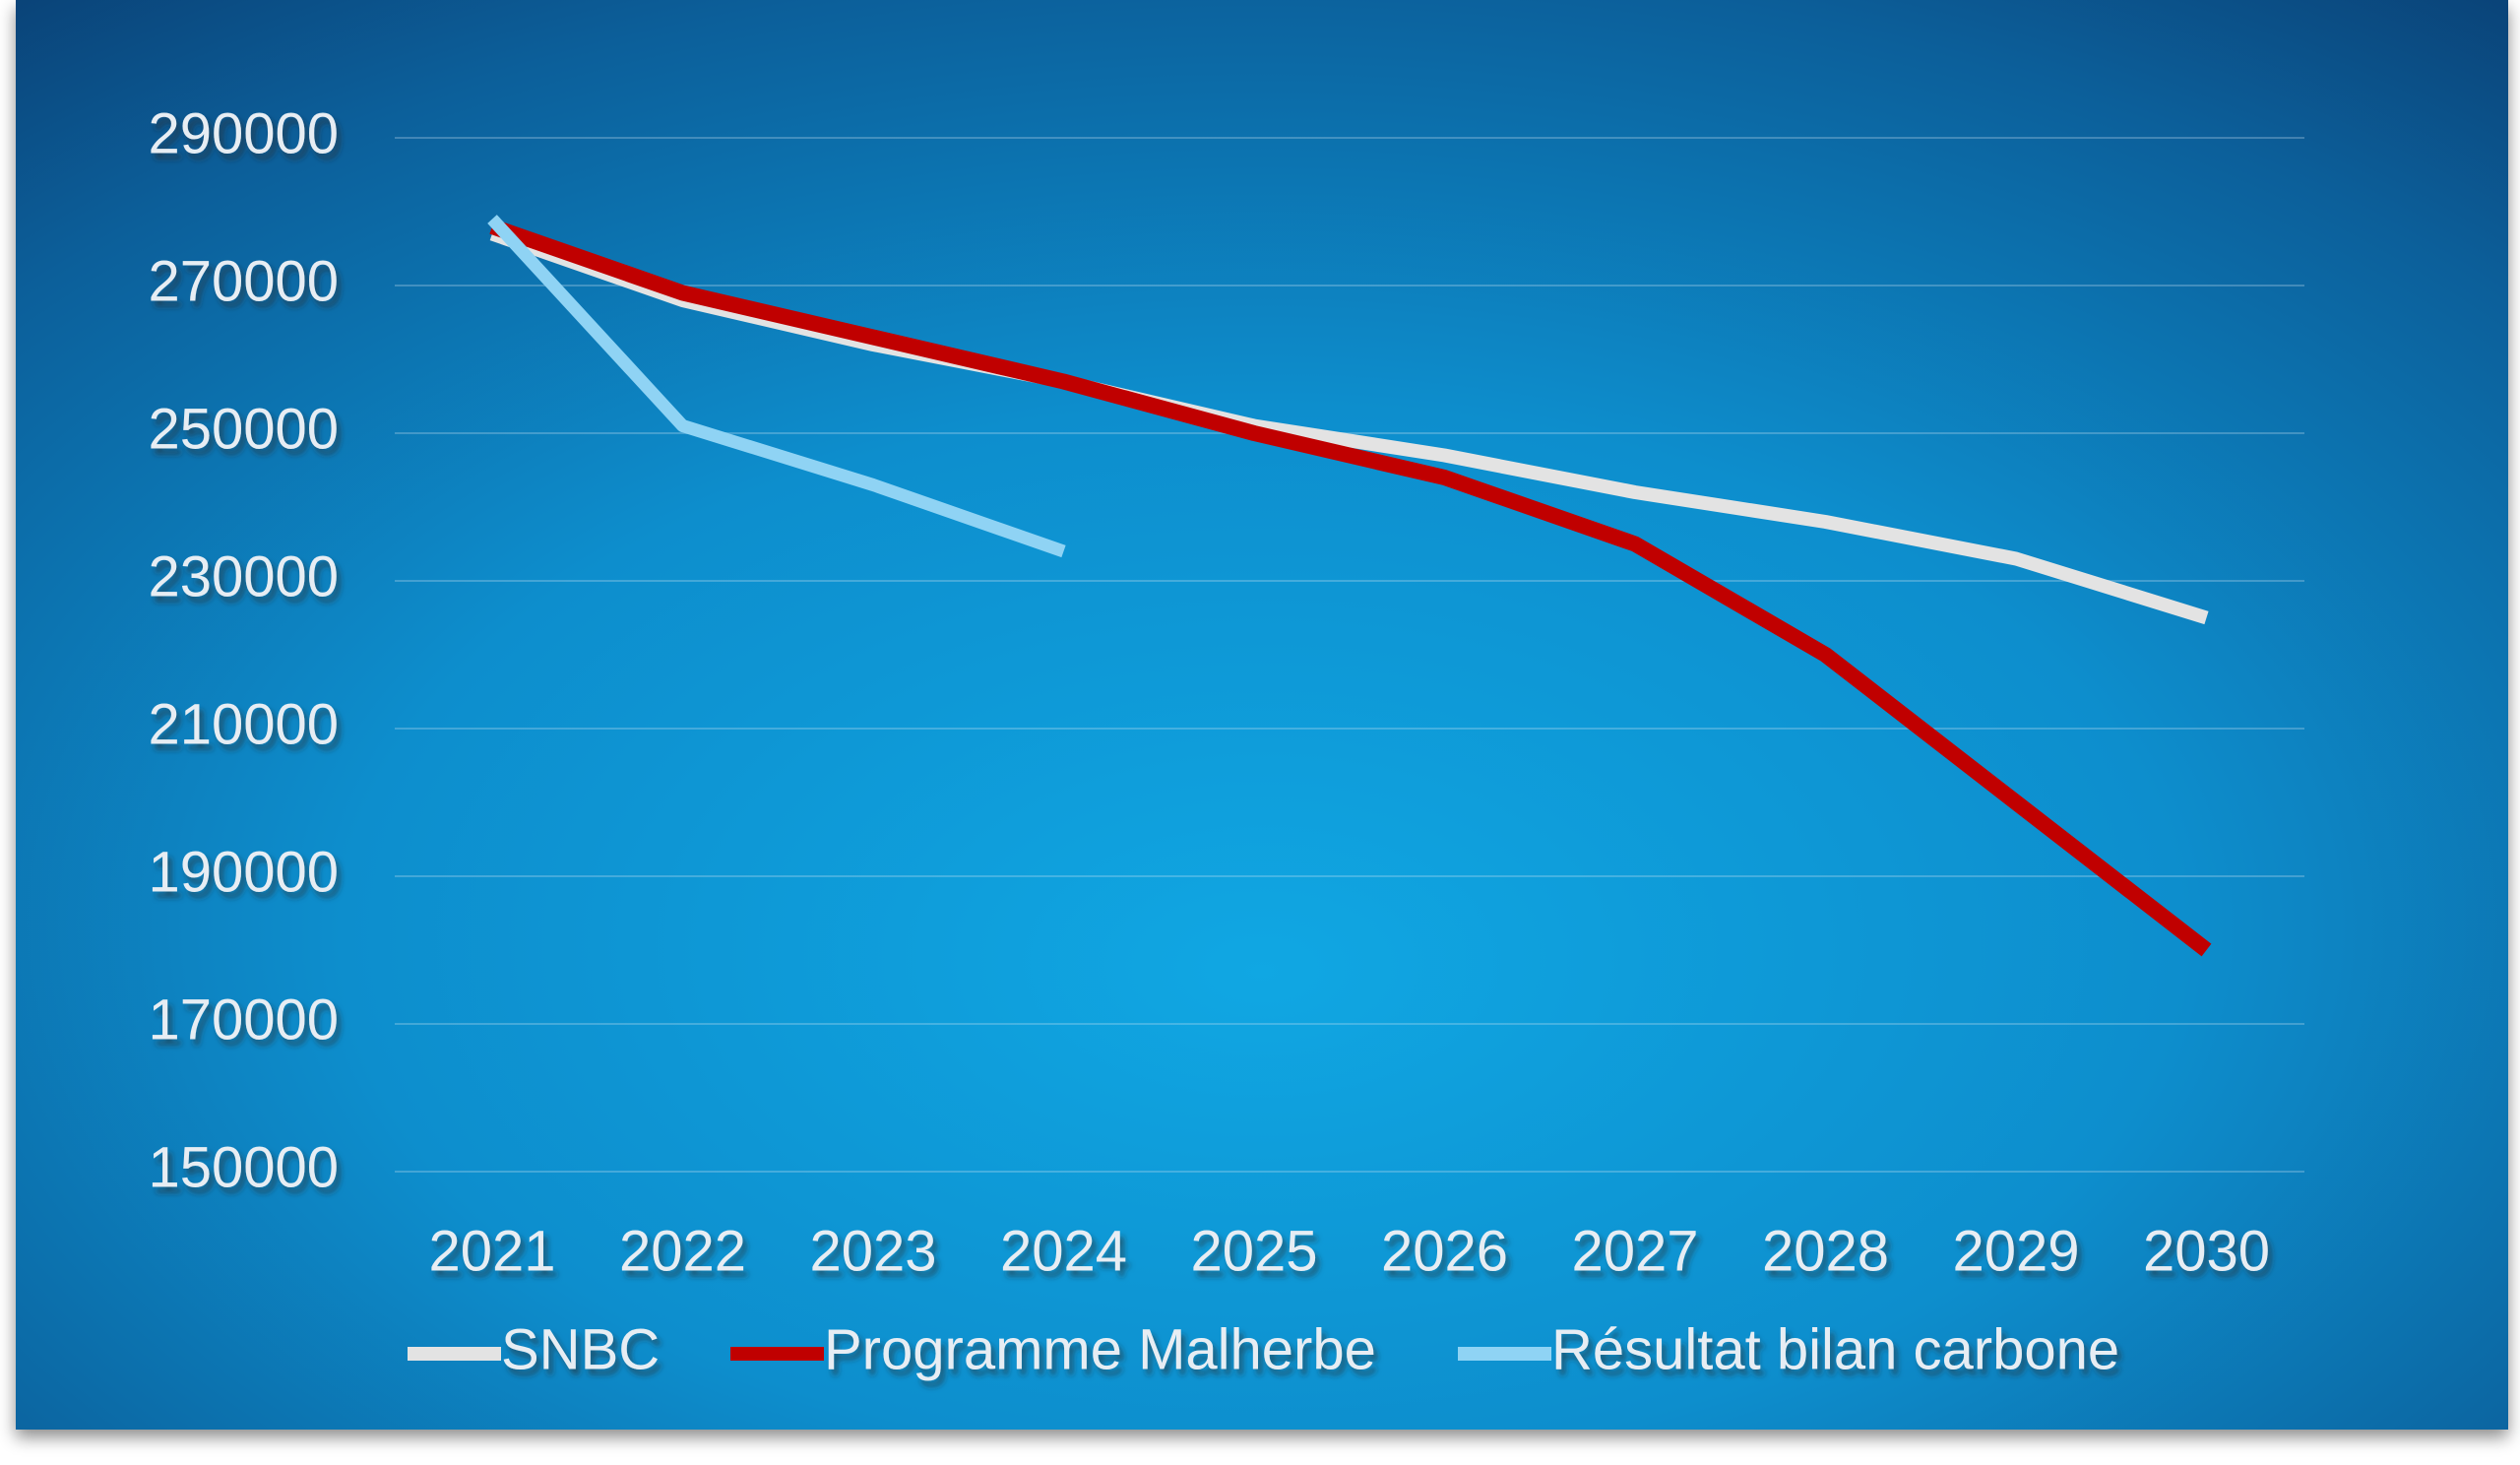  I want to click on x-tick-label: 2021, so click(491, 1251).